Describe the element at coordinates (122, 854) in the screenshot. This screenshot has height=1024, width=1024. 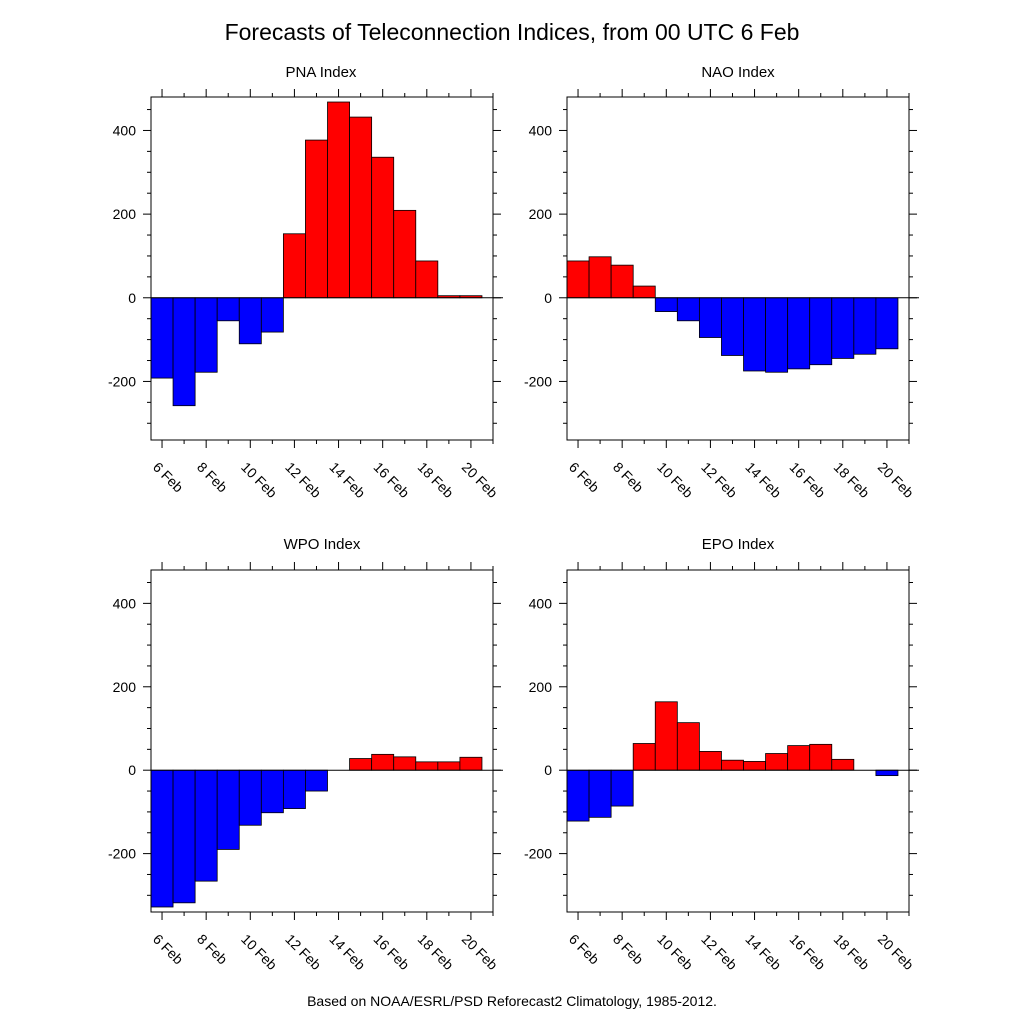
I see `wpo-ytick-label: -200` at that location.